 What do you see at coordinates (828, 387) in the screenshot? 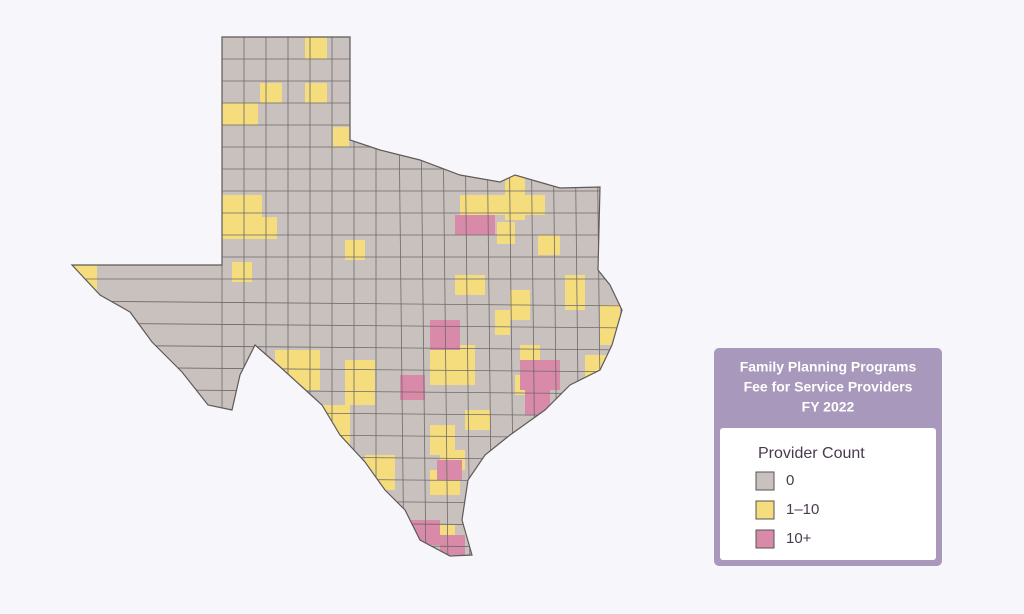
I see `legend-title: Fee for Service Providers` at bounding box center [828, 387].